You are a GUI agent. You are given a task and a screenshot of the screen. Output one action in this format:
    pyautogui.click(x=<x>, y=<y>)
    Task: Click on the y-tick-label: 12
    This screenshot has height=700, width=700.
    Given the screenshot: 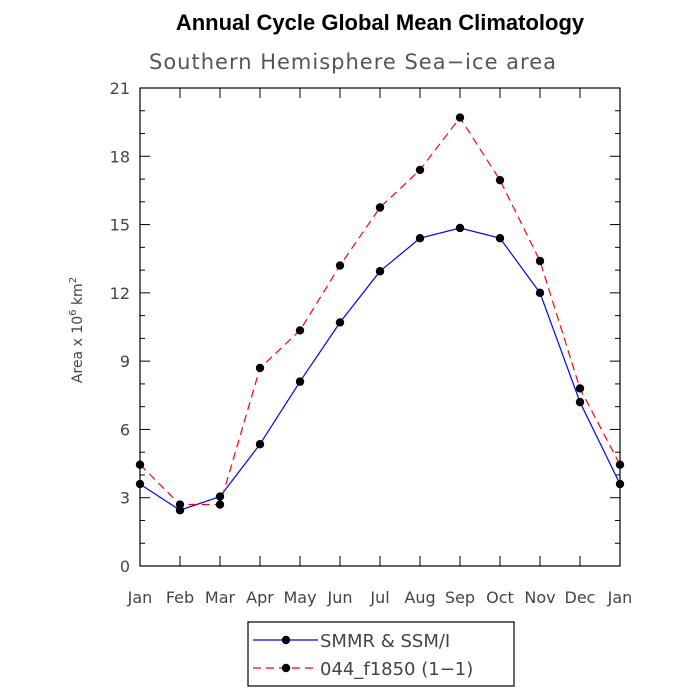 What is the action you would take?
    pyautogui.click(x=120, y=293)
    